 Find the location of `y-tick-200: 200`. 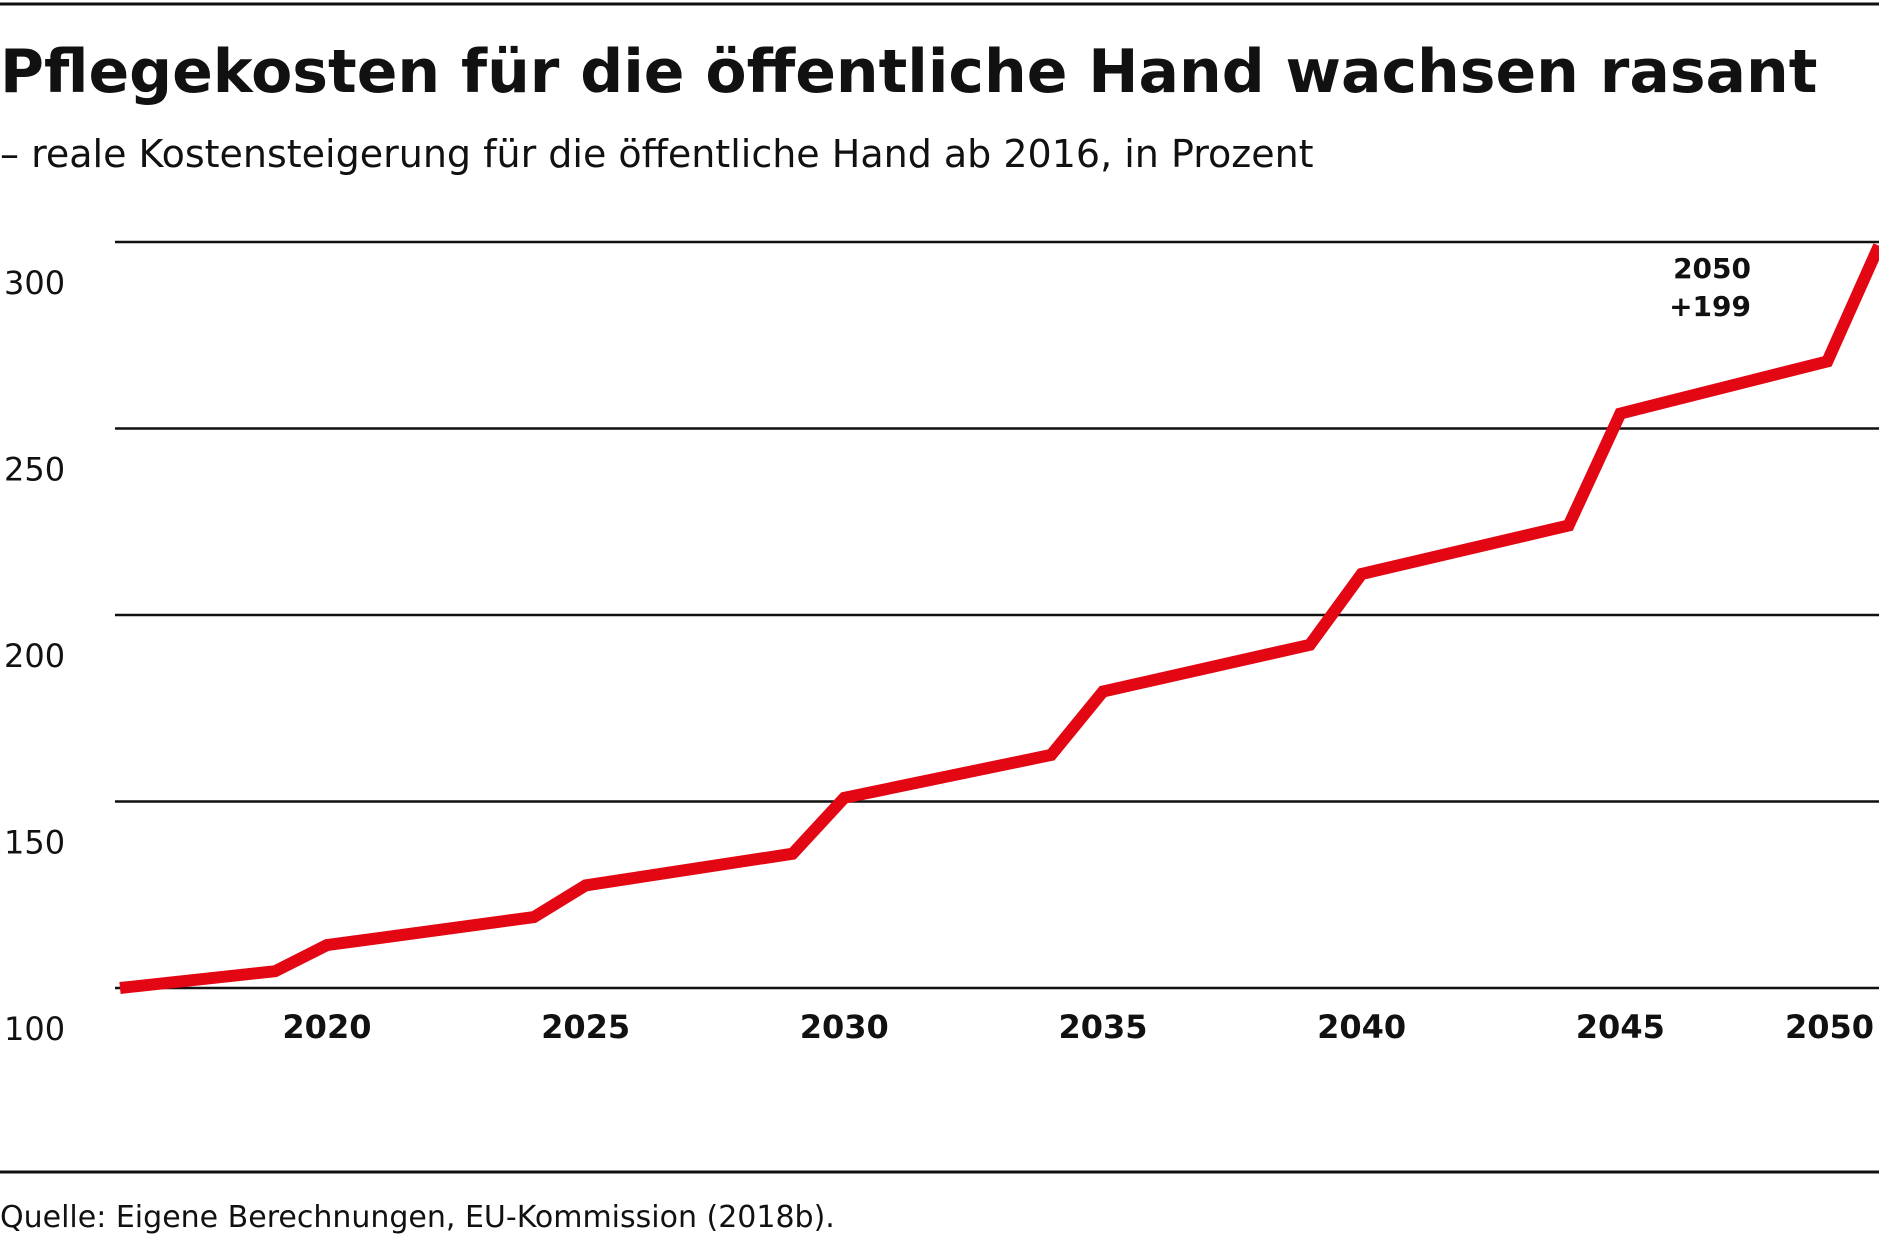

y-tick-200: 200 is located at coordinates (34, 656).